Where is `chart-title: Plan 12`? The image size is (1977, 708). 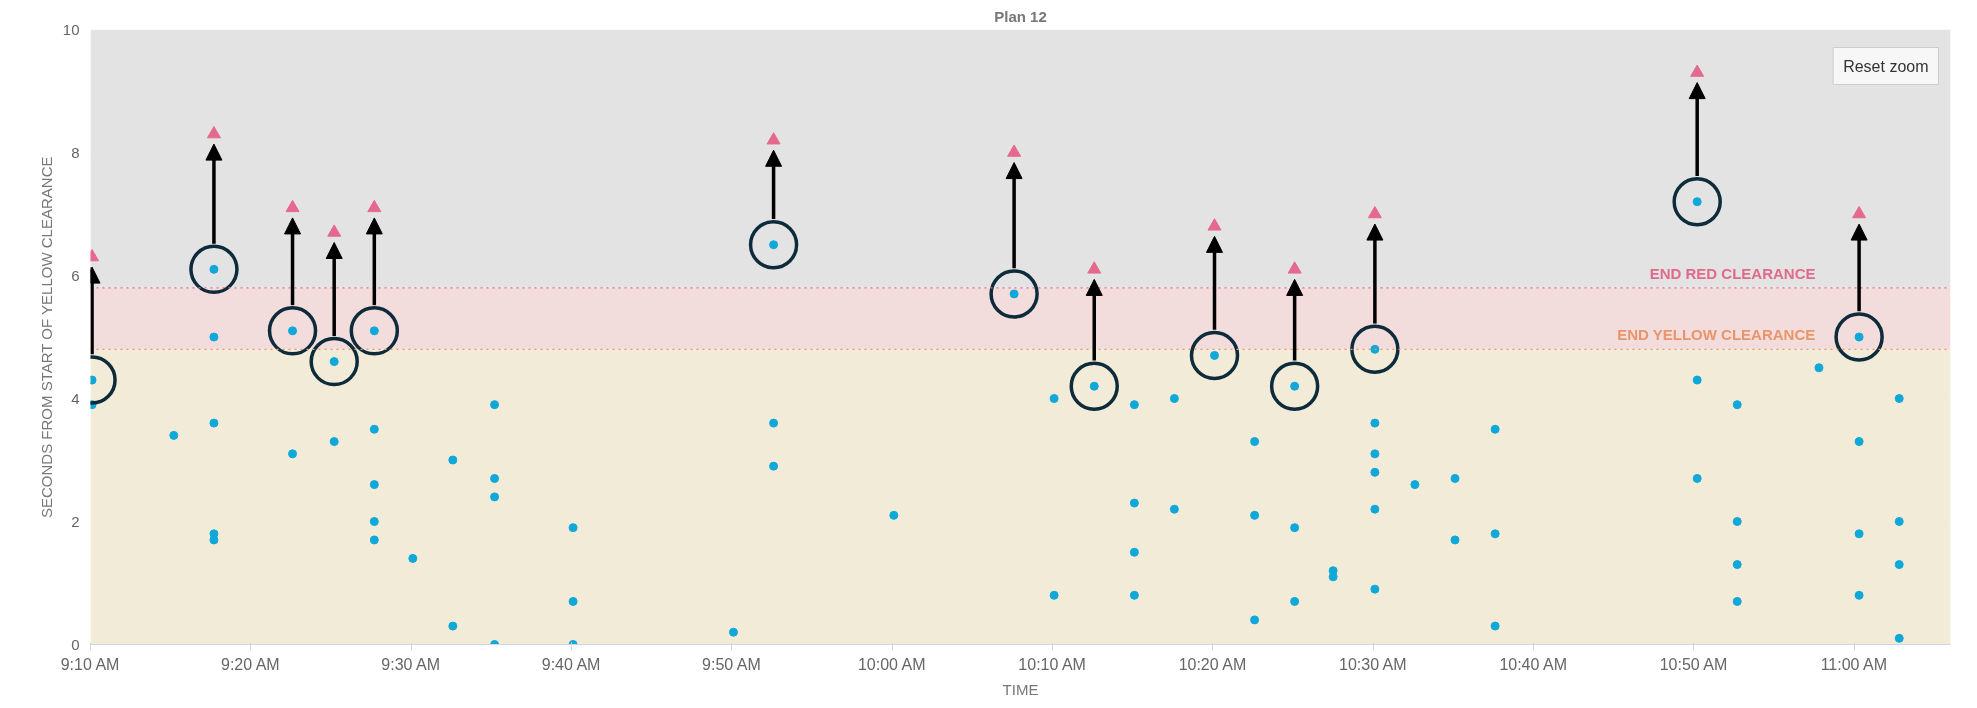 chart-title: Plan 12 is located at coordinates (1020, 16).